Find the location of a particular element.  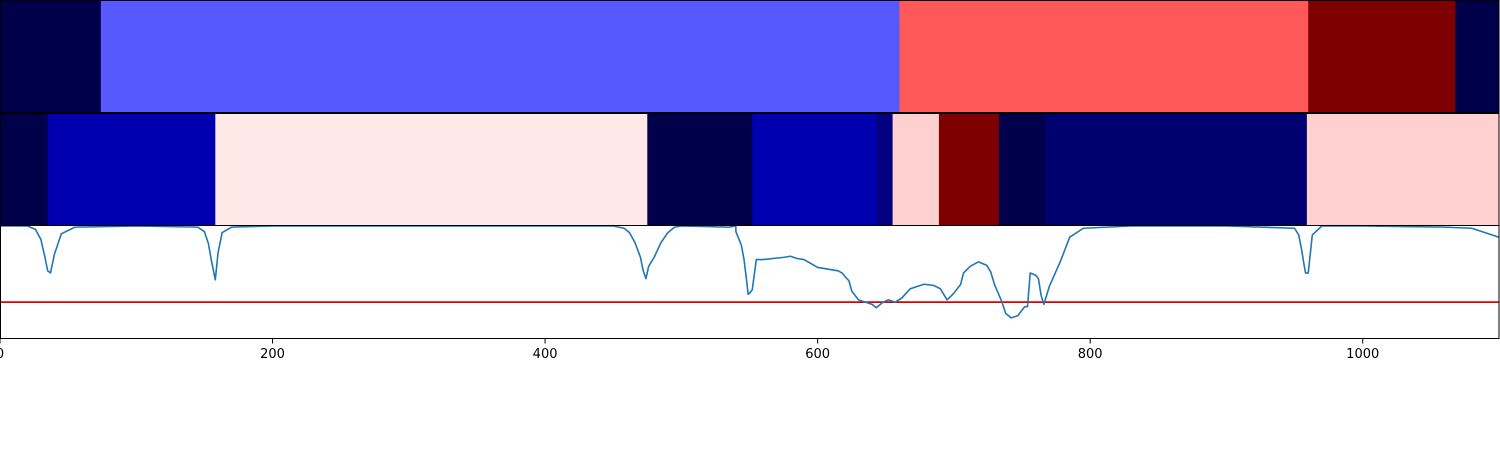

x-tick-label: 0 is located at coordinates (2, 354).